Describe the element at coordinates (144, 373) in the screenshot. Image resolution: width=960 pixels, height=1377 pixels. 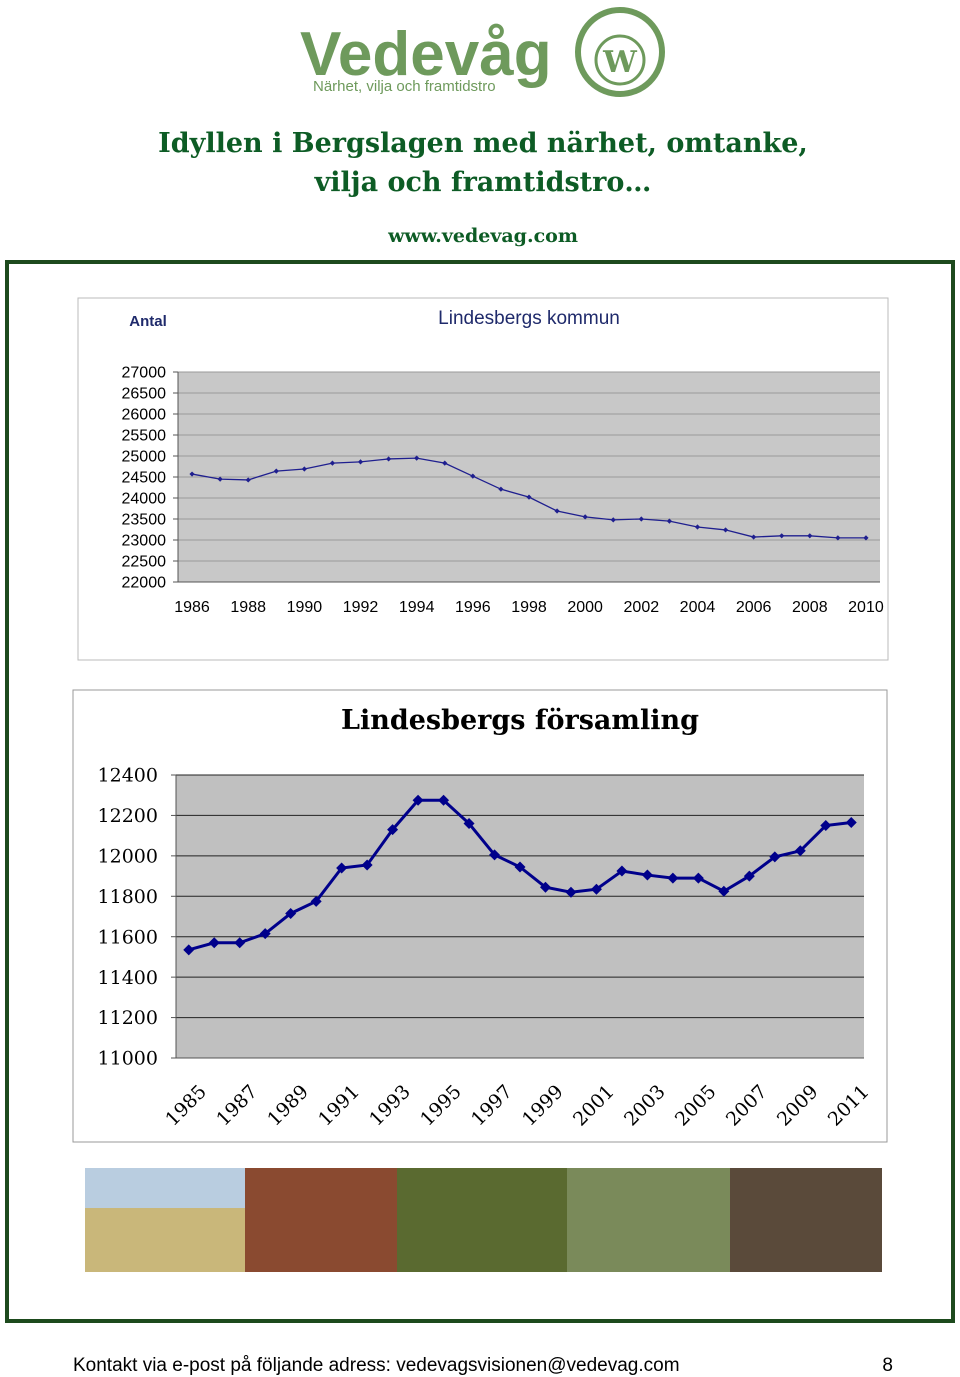
I see `y-tick-label: 27000` at that location.